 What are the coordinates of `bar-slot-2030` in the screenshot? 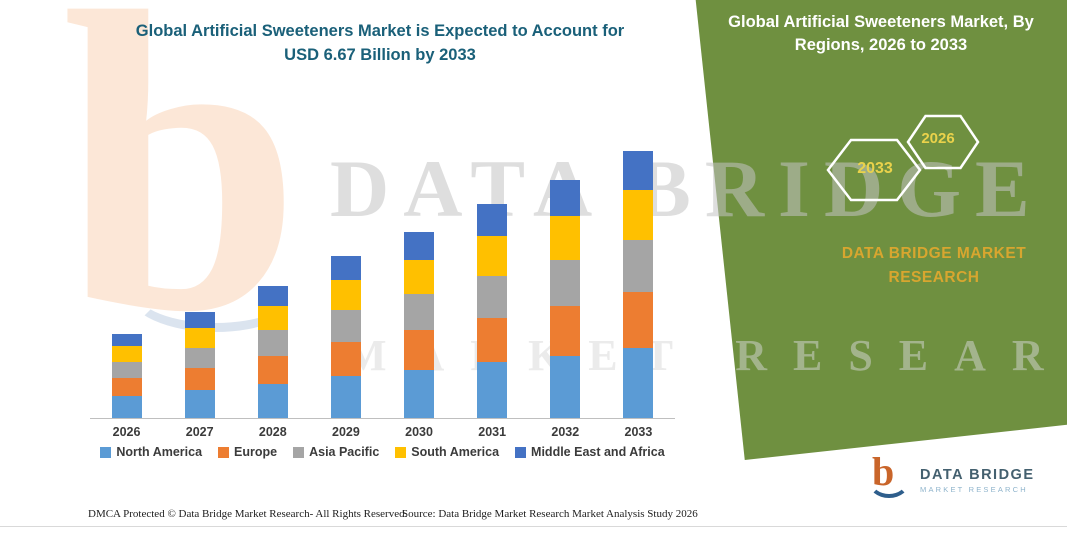 It's located at (419, 255).